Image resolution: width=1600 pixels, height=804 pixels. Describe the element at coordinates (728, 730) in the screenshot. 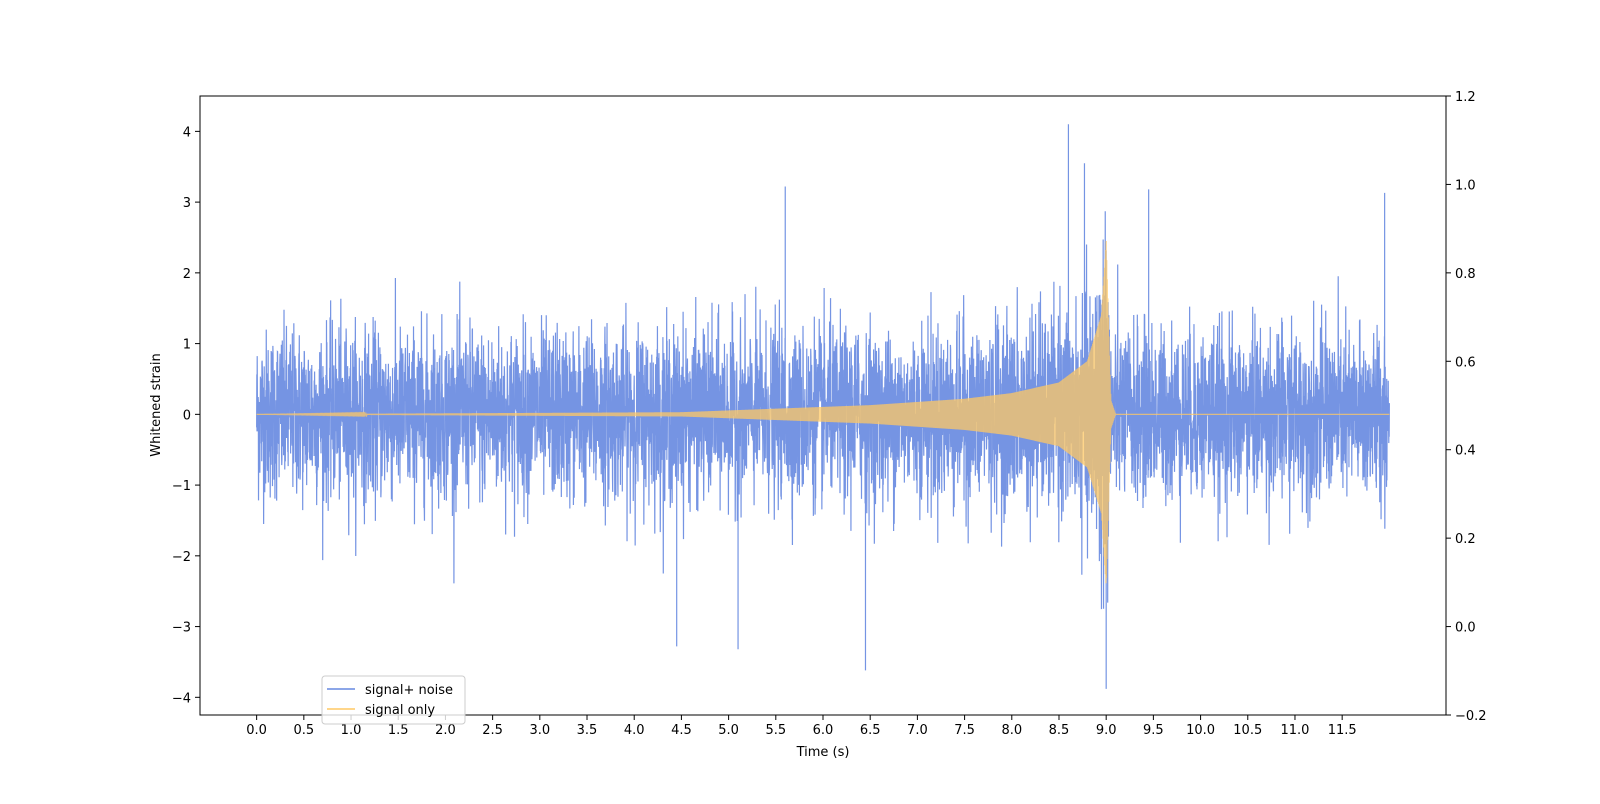

I see `x-tick-label: 5.0` at that location.